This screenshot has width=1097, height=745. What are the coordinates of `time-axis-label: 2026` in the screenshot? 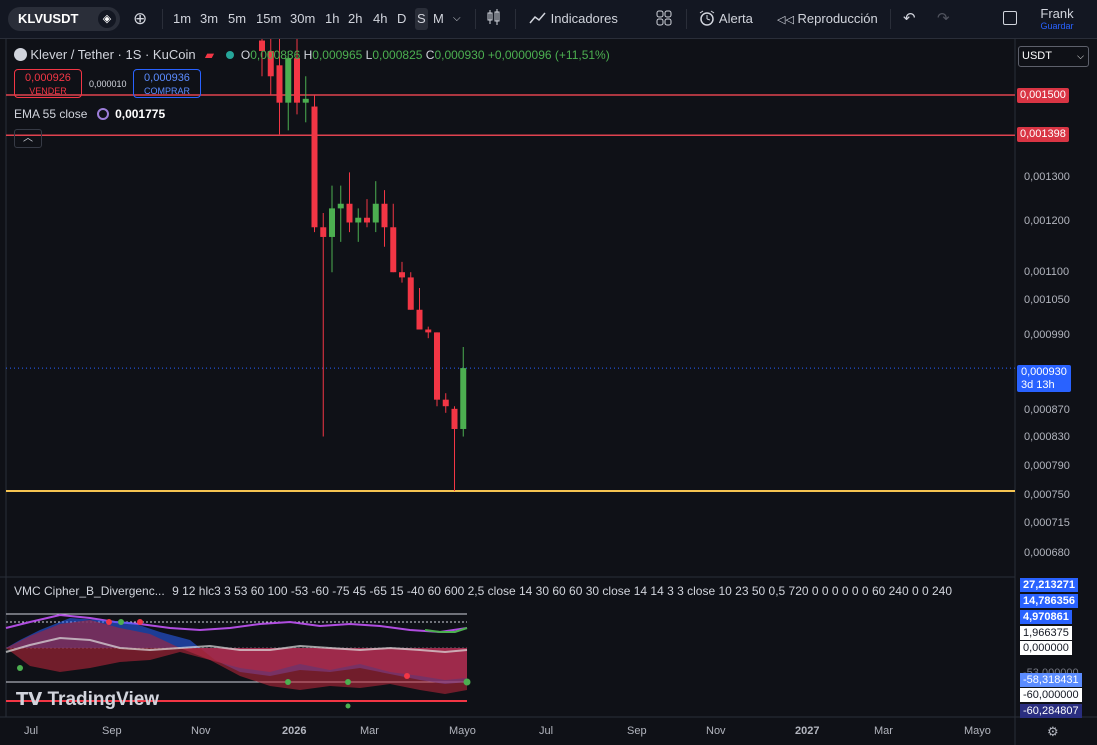 It's located at (294, 731).